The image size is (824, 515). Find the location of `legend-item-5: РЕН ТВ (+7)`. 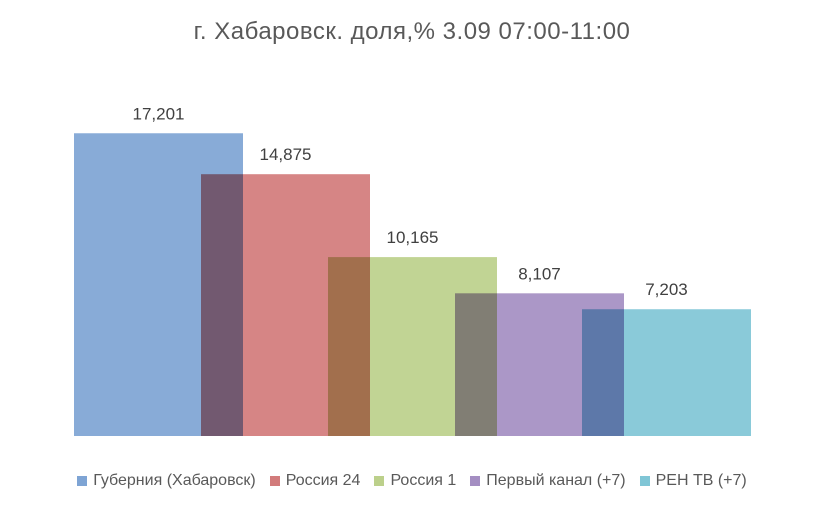

legend-item-5: РЕН ТВ (+7) is located at coordinates (693, 481).